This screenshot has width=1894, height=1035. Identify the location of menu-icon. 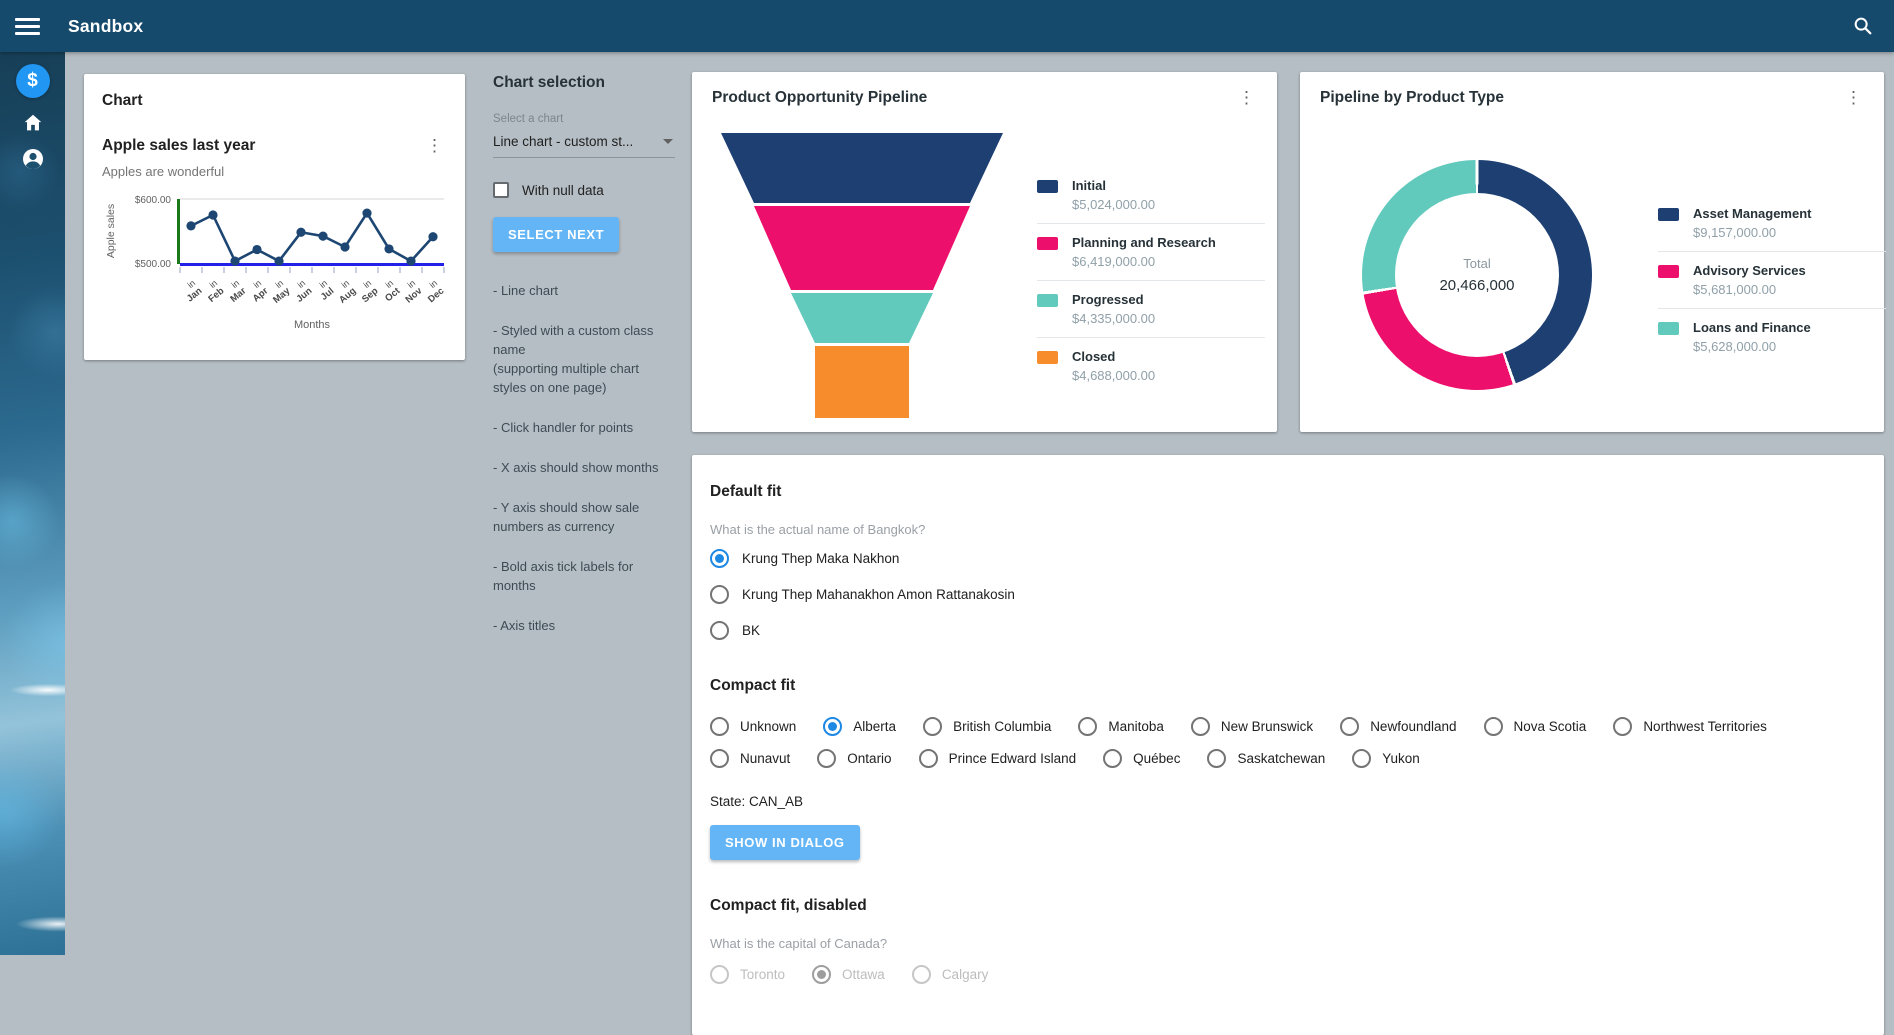
(27, 26).